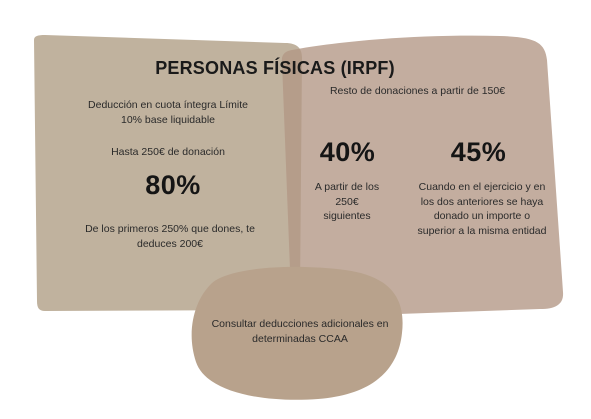 This screenshot has width=591, height=419. Describe the element at coordinates (347, 201) in the screenshot. I see `from-250-text: A partir de los 250€ siguientes` at that location.